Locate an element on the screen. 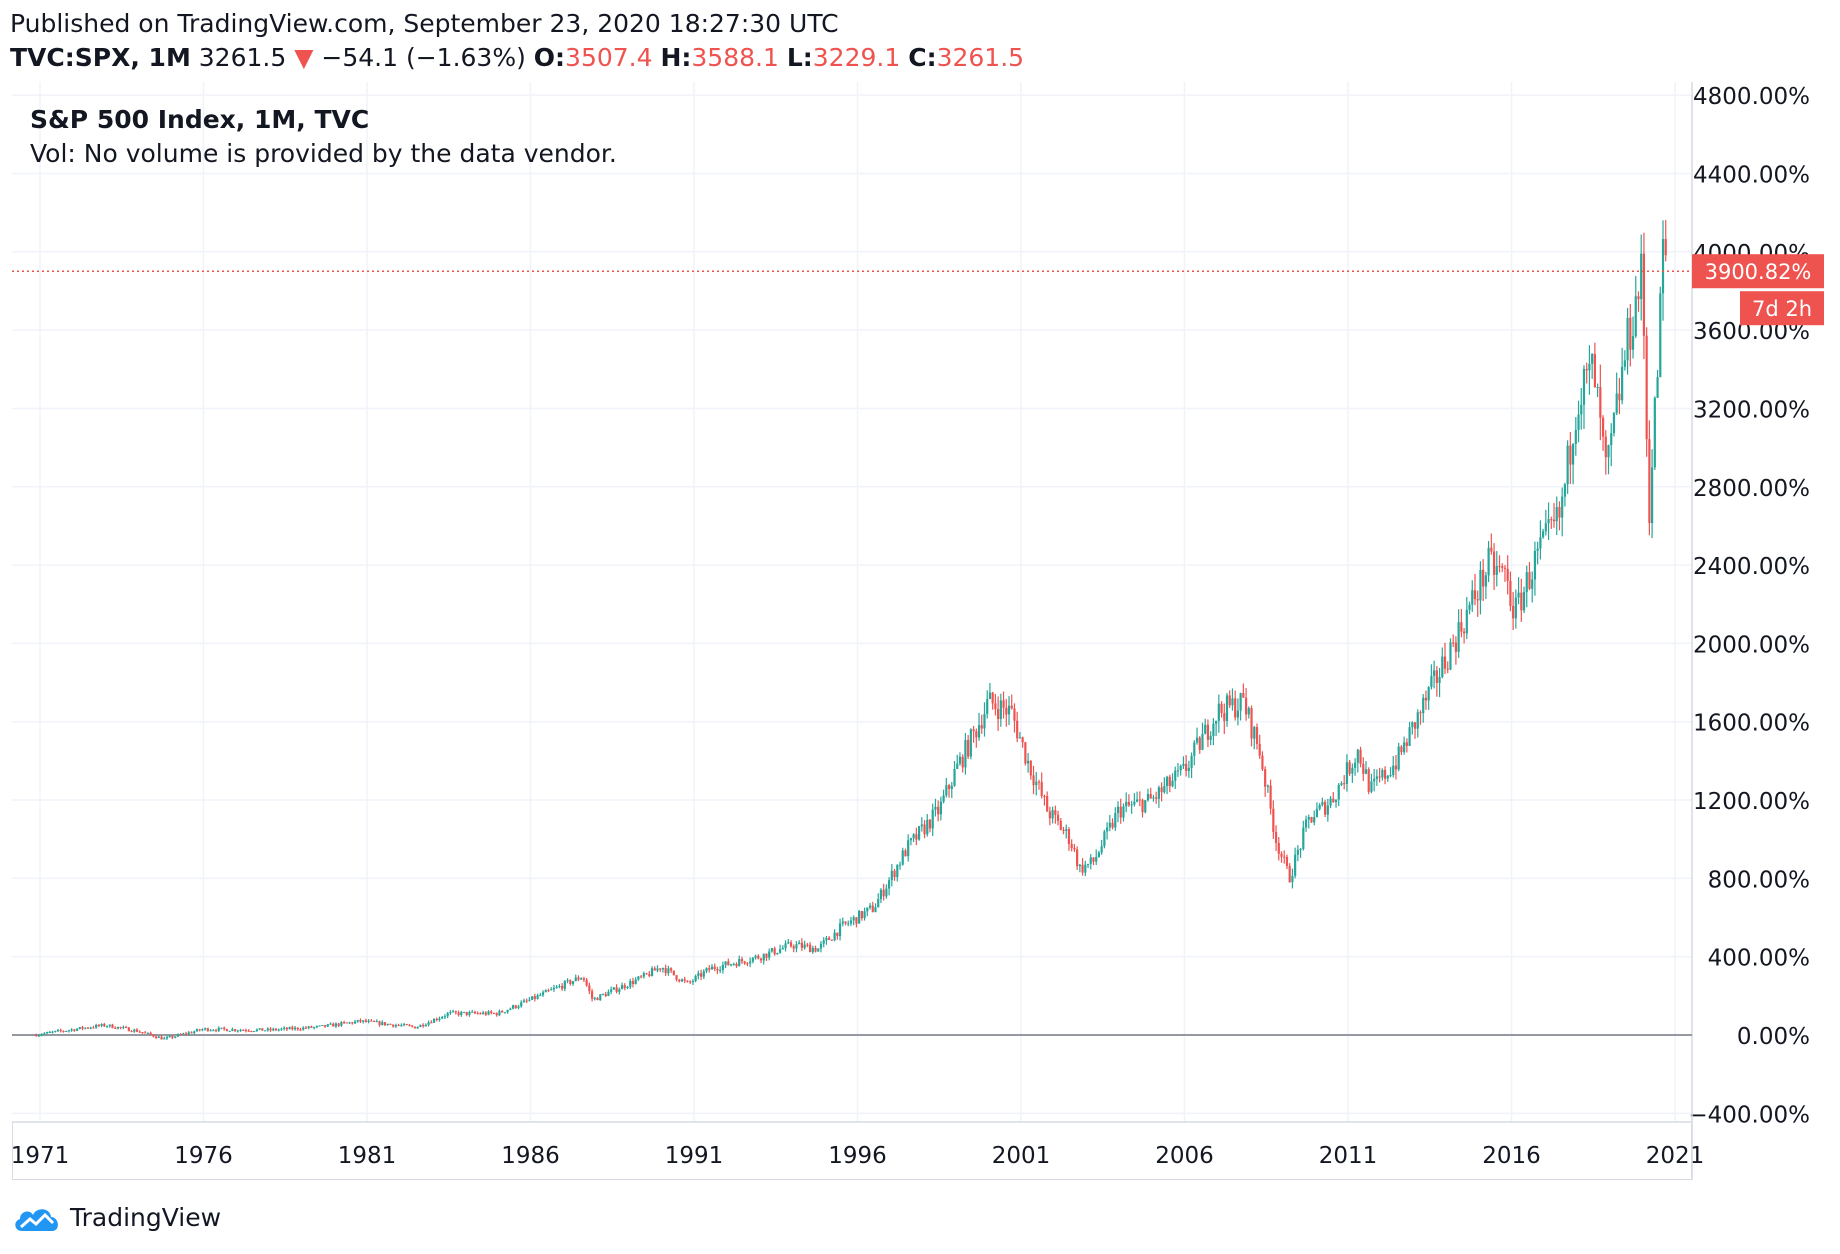 This screenshot has width=1840, height=1254. x-tick-label: 2006 is located at coordinates (1184, 1156).